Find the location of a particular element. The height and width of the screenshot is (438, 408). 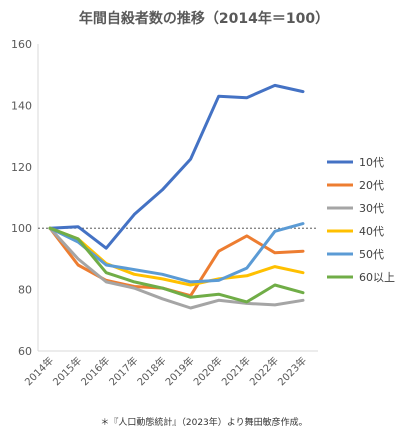

legend-label: 10代 is located at coordinates (371, 162).